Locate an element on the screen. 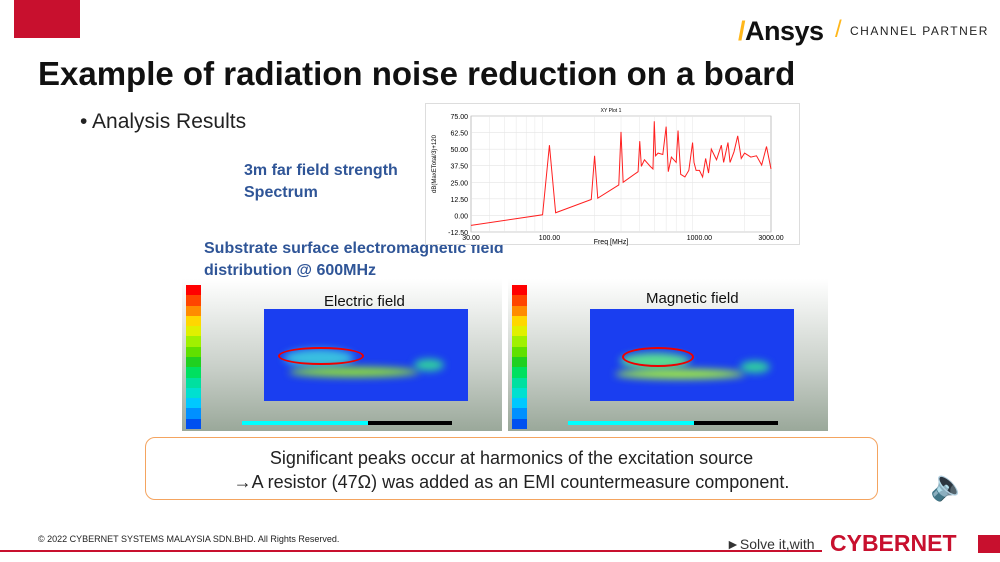  chart-title: XY Plot 1 is located at coordinates (611, 111).